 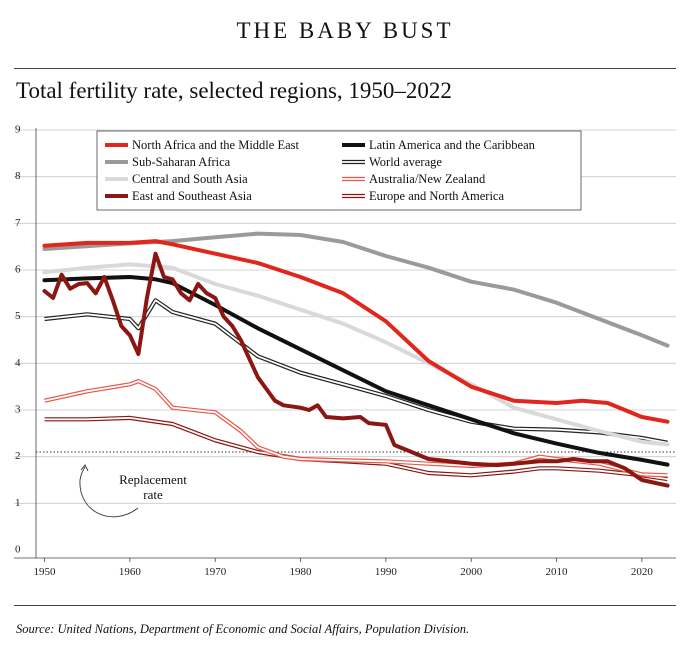 I want to click on series-line-inner-australia-new-zealand, so click(x=356, y=428).